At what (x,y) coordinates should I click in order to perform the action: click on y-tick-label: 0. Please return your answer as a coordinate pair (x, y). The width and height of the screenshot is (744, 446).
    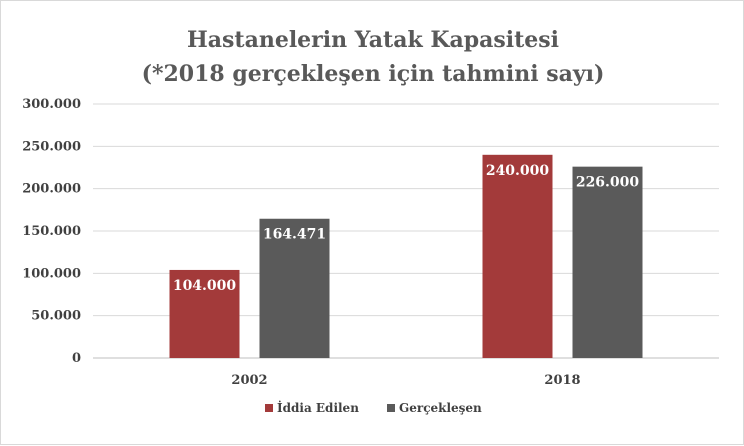
    Looking at the image, I should click on (76, 358).